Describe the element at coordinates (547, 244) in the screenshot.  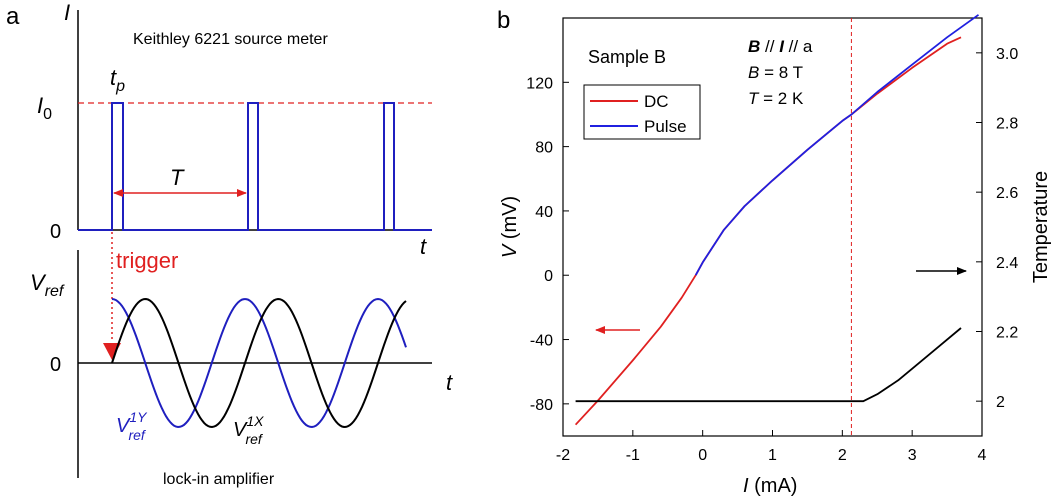
I see `y-axis-ticks: -80 -40 0 40 80 120` at that location.